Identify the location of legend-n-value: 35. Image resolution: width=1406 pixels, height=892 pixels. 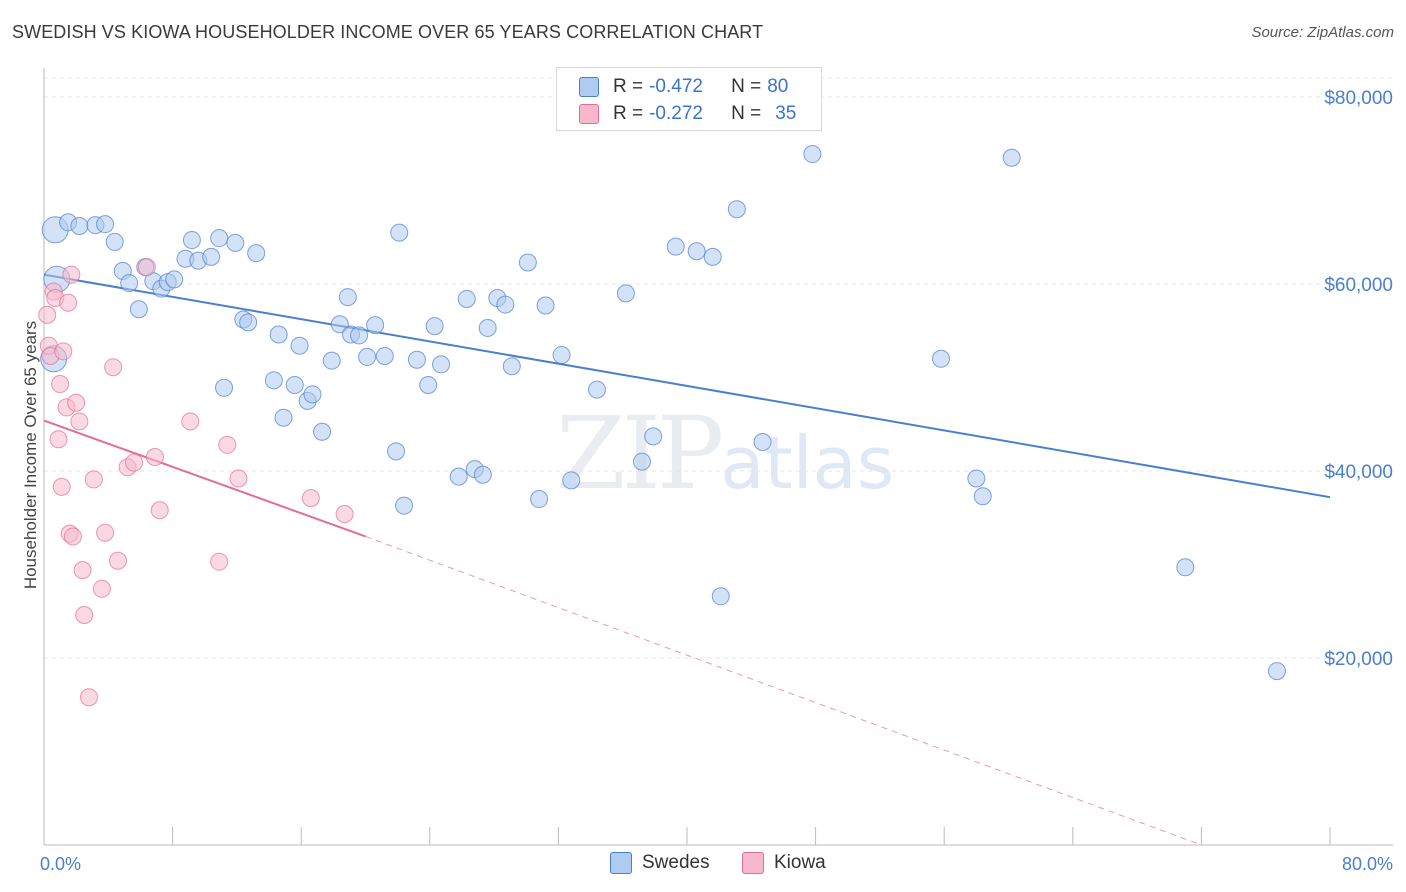
(786, 113).